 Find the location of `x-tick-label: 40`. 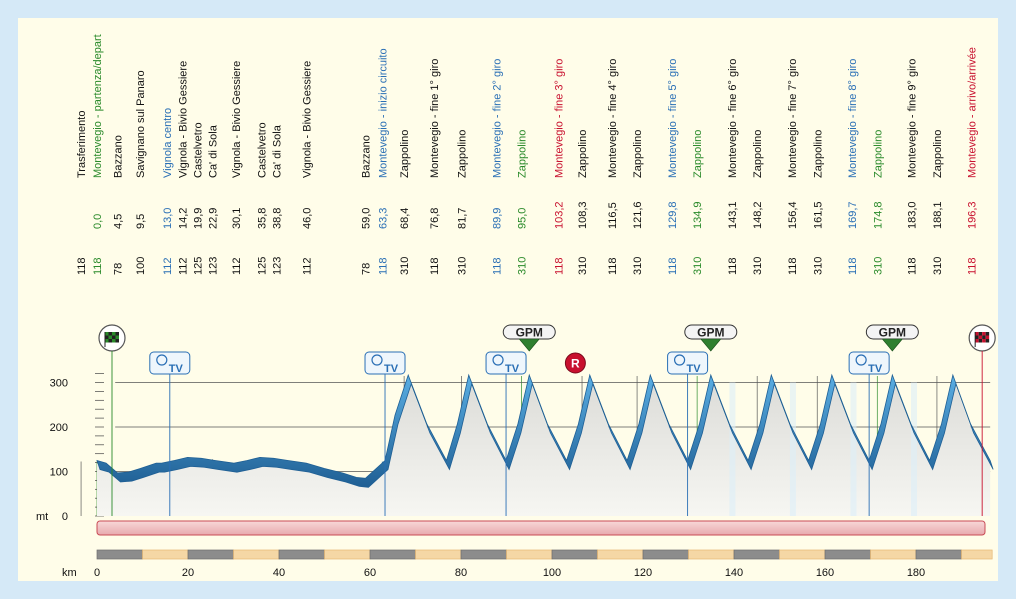

x-tick-label: 40 is located at coordinates (279, 573).